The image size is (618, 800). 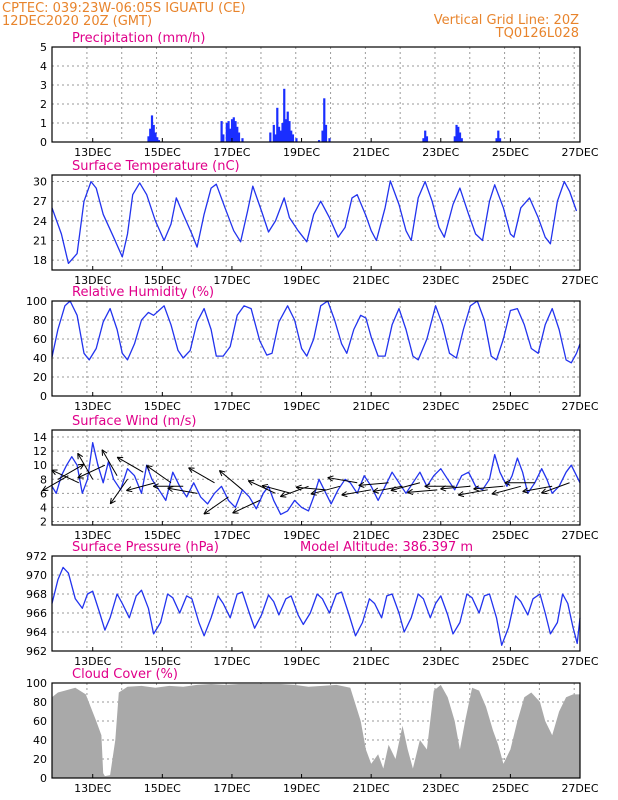 I want to click on cloud-area, so click(x=316, y=731).